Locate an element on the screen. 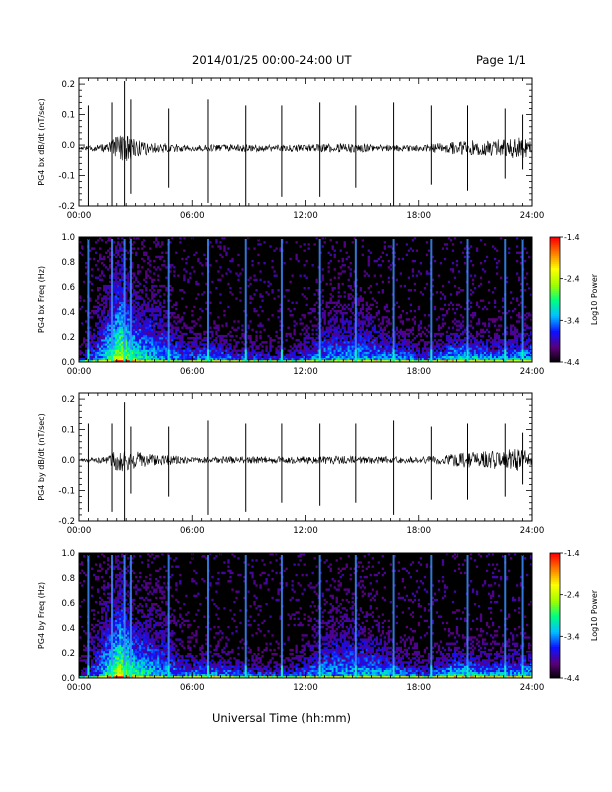 Image resolution: width=612 pixels, height=792 pixels. spike-line is located at coordinates (168, 300).